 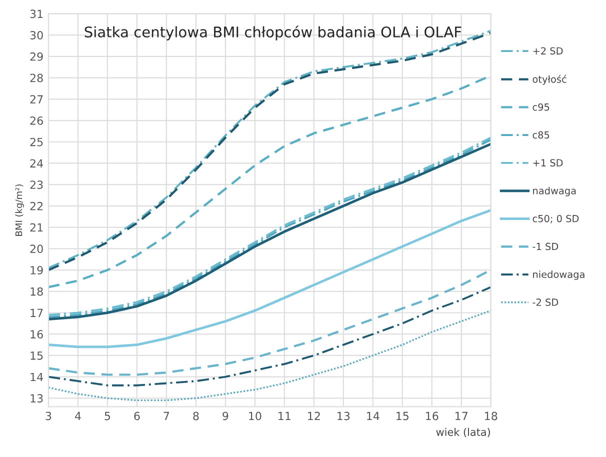 I want to click on y-tick-label: 19, so click(x=36, y=270).